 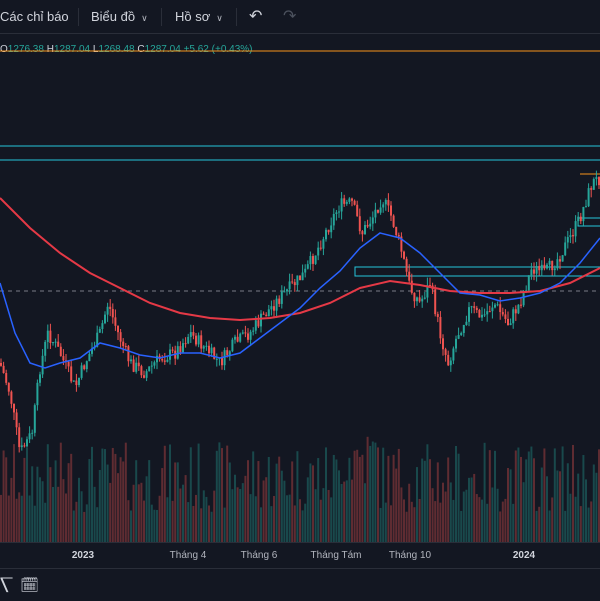 What do you see at coordinates (30, 585) in the screenshot?
I see `calendar-goto-icon: 🗓` at bounding box center [30, 585].